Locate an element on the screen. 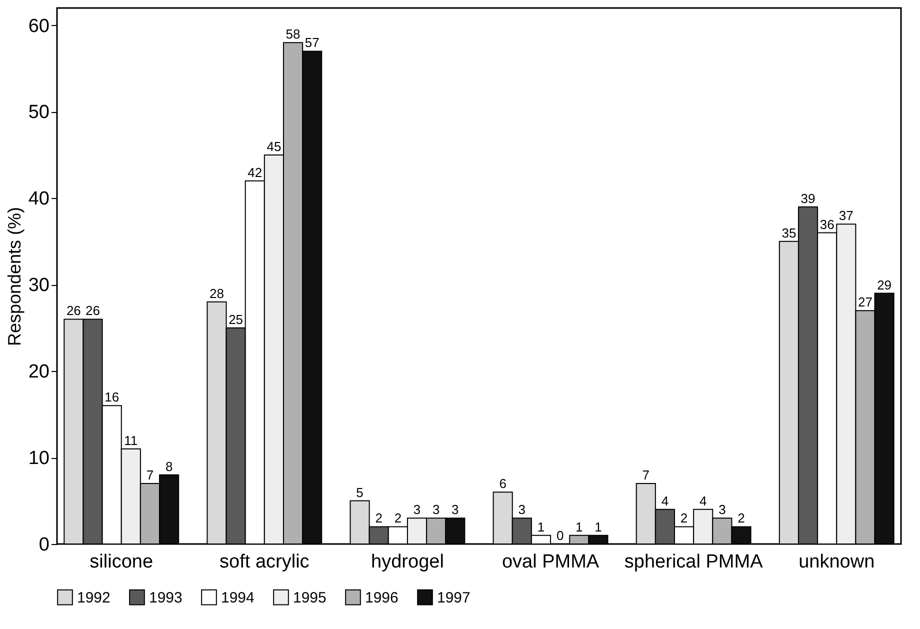  y-tick-label: 50 is located at coordinates (39, 113).